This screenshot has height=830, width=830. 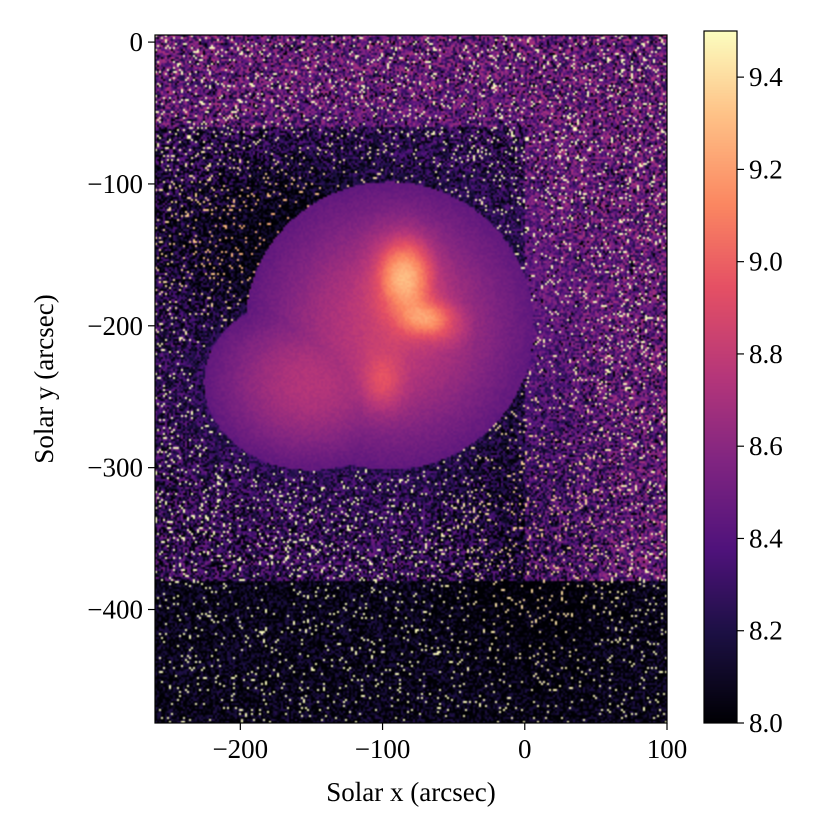 I want to click on colorbar-gradient, so click(x=720, y=377).